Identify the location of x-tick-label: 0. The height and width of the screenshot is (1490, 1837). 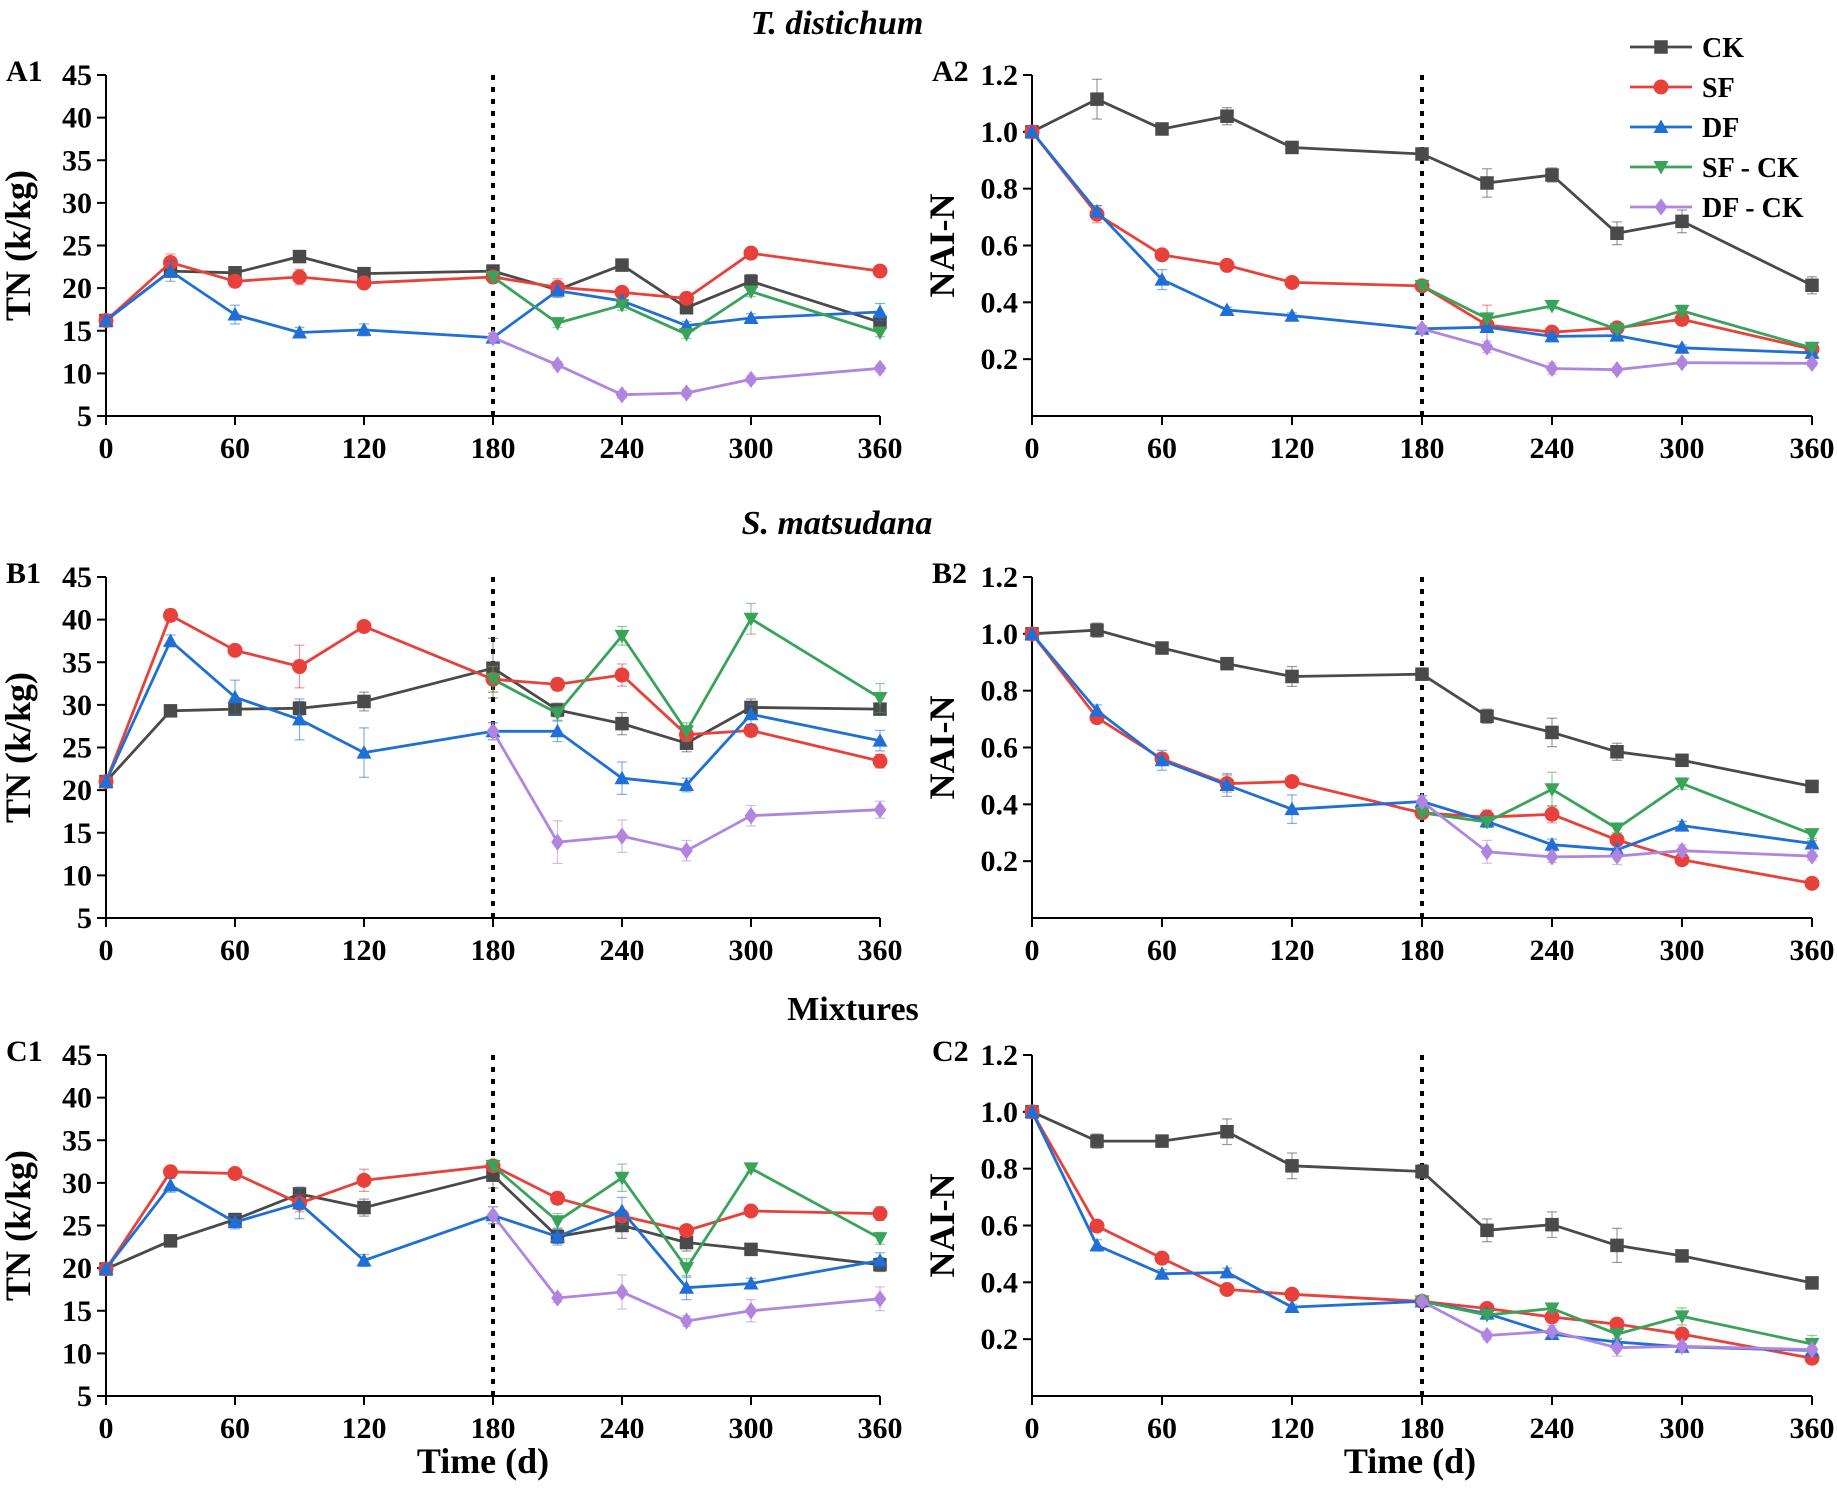
(106, 448).